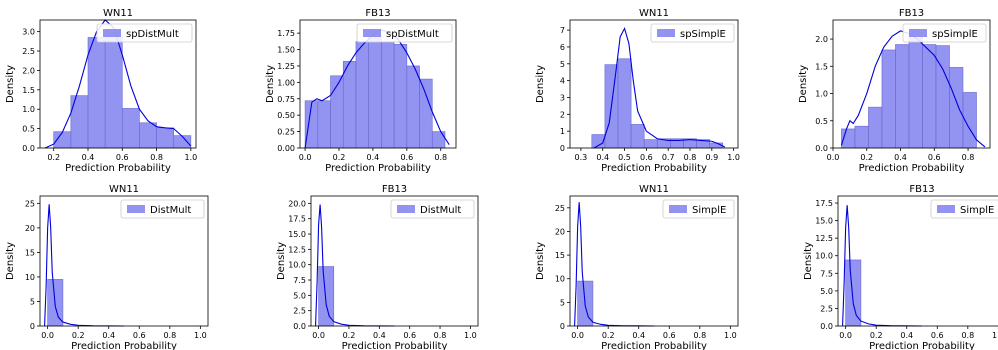 This screenshot has width=998, height=350. I want to click on y-tick-label: 1.25, so click(286, 66).